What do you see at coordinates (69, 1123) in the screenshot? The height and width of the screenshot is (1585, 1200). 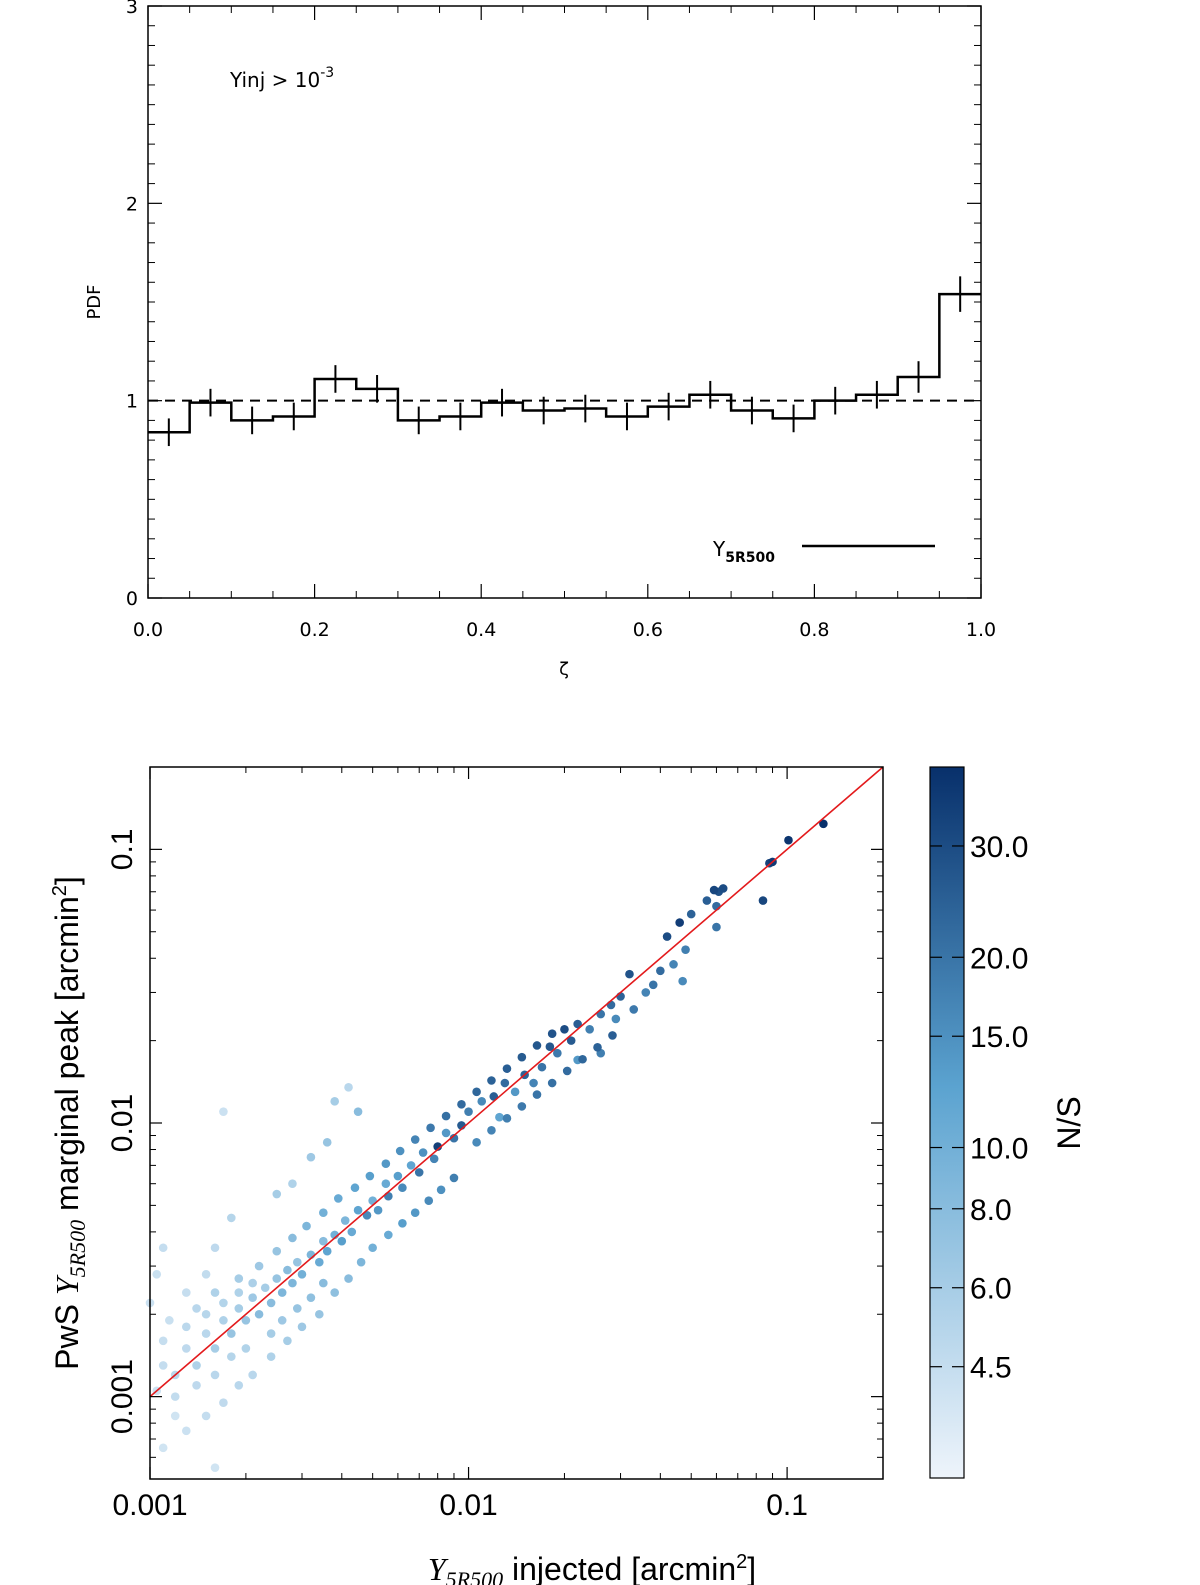 I see `scatter-y-axis-label: PwS Y5R500 marginal peak [arcmin2]` at bounding box center [69, 1123].